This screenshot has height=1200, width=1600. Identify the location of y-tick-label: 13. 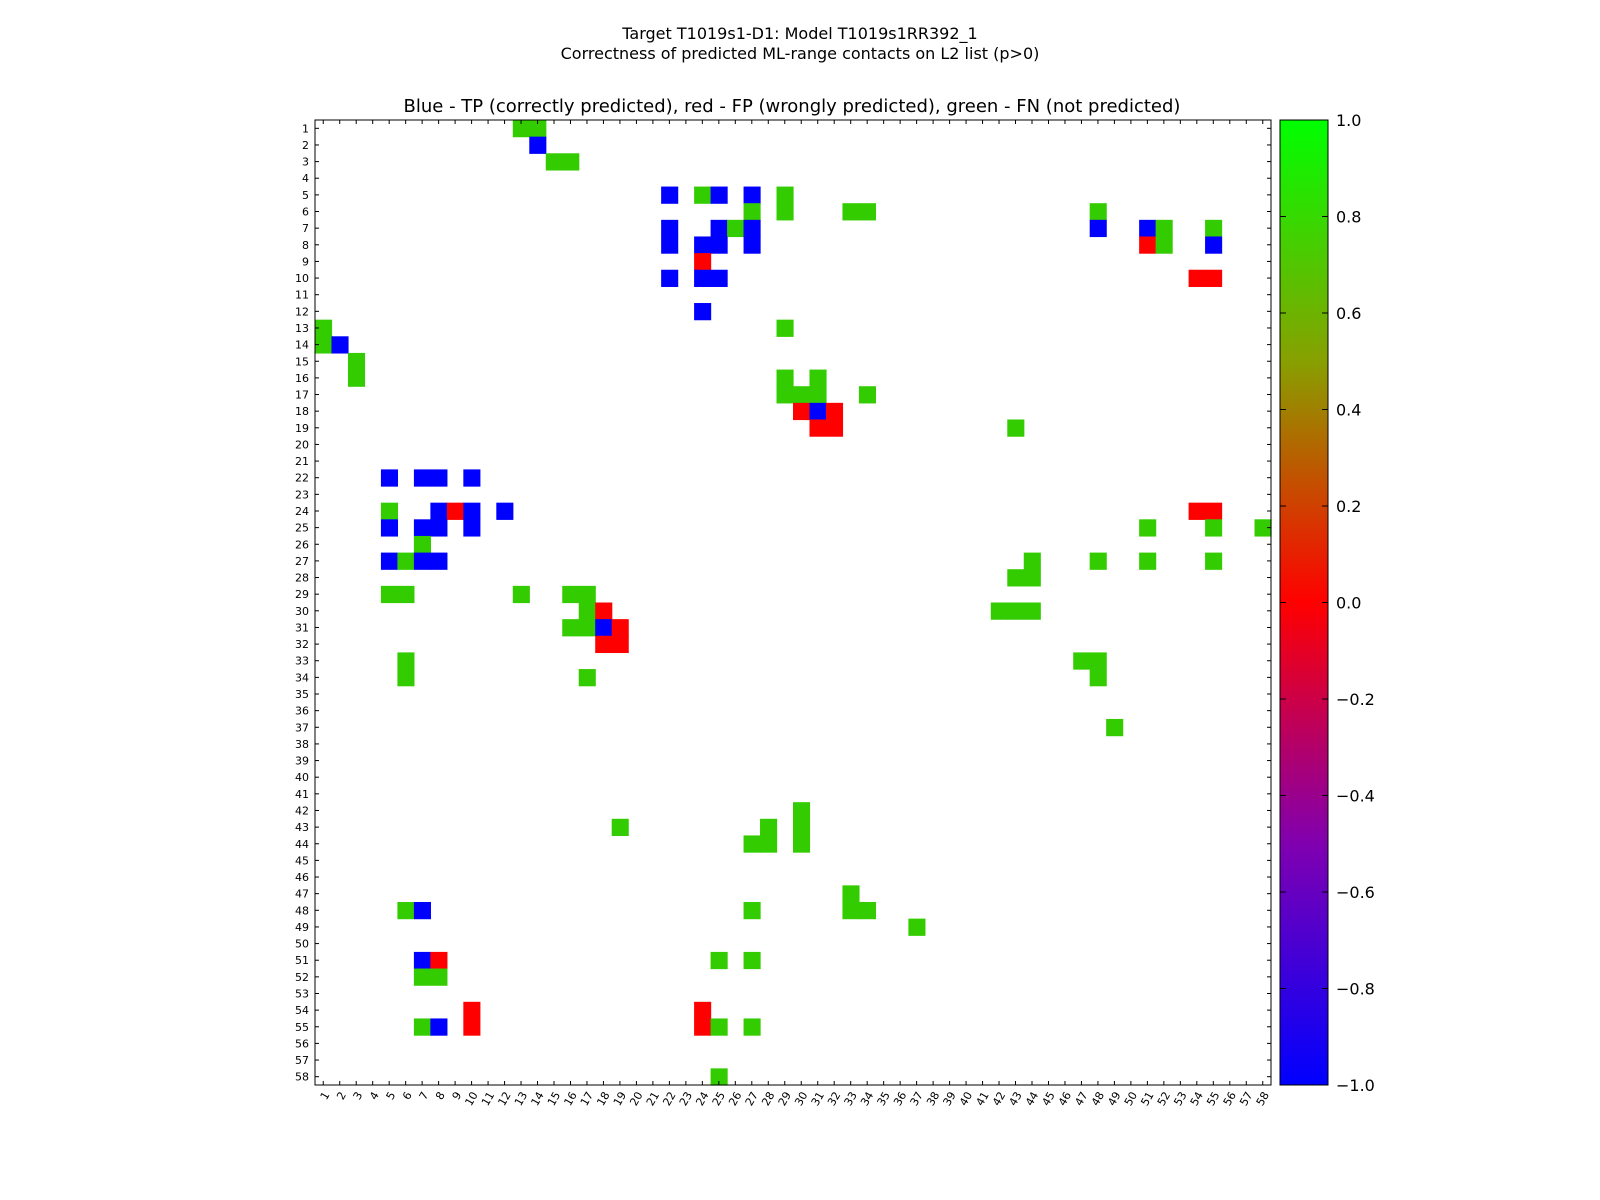
(302, 328).